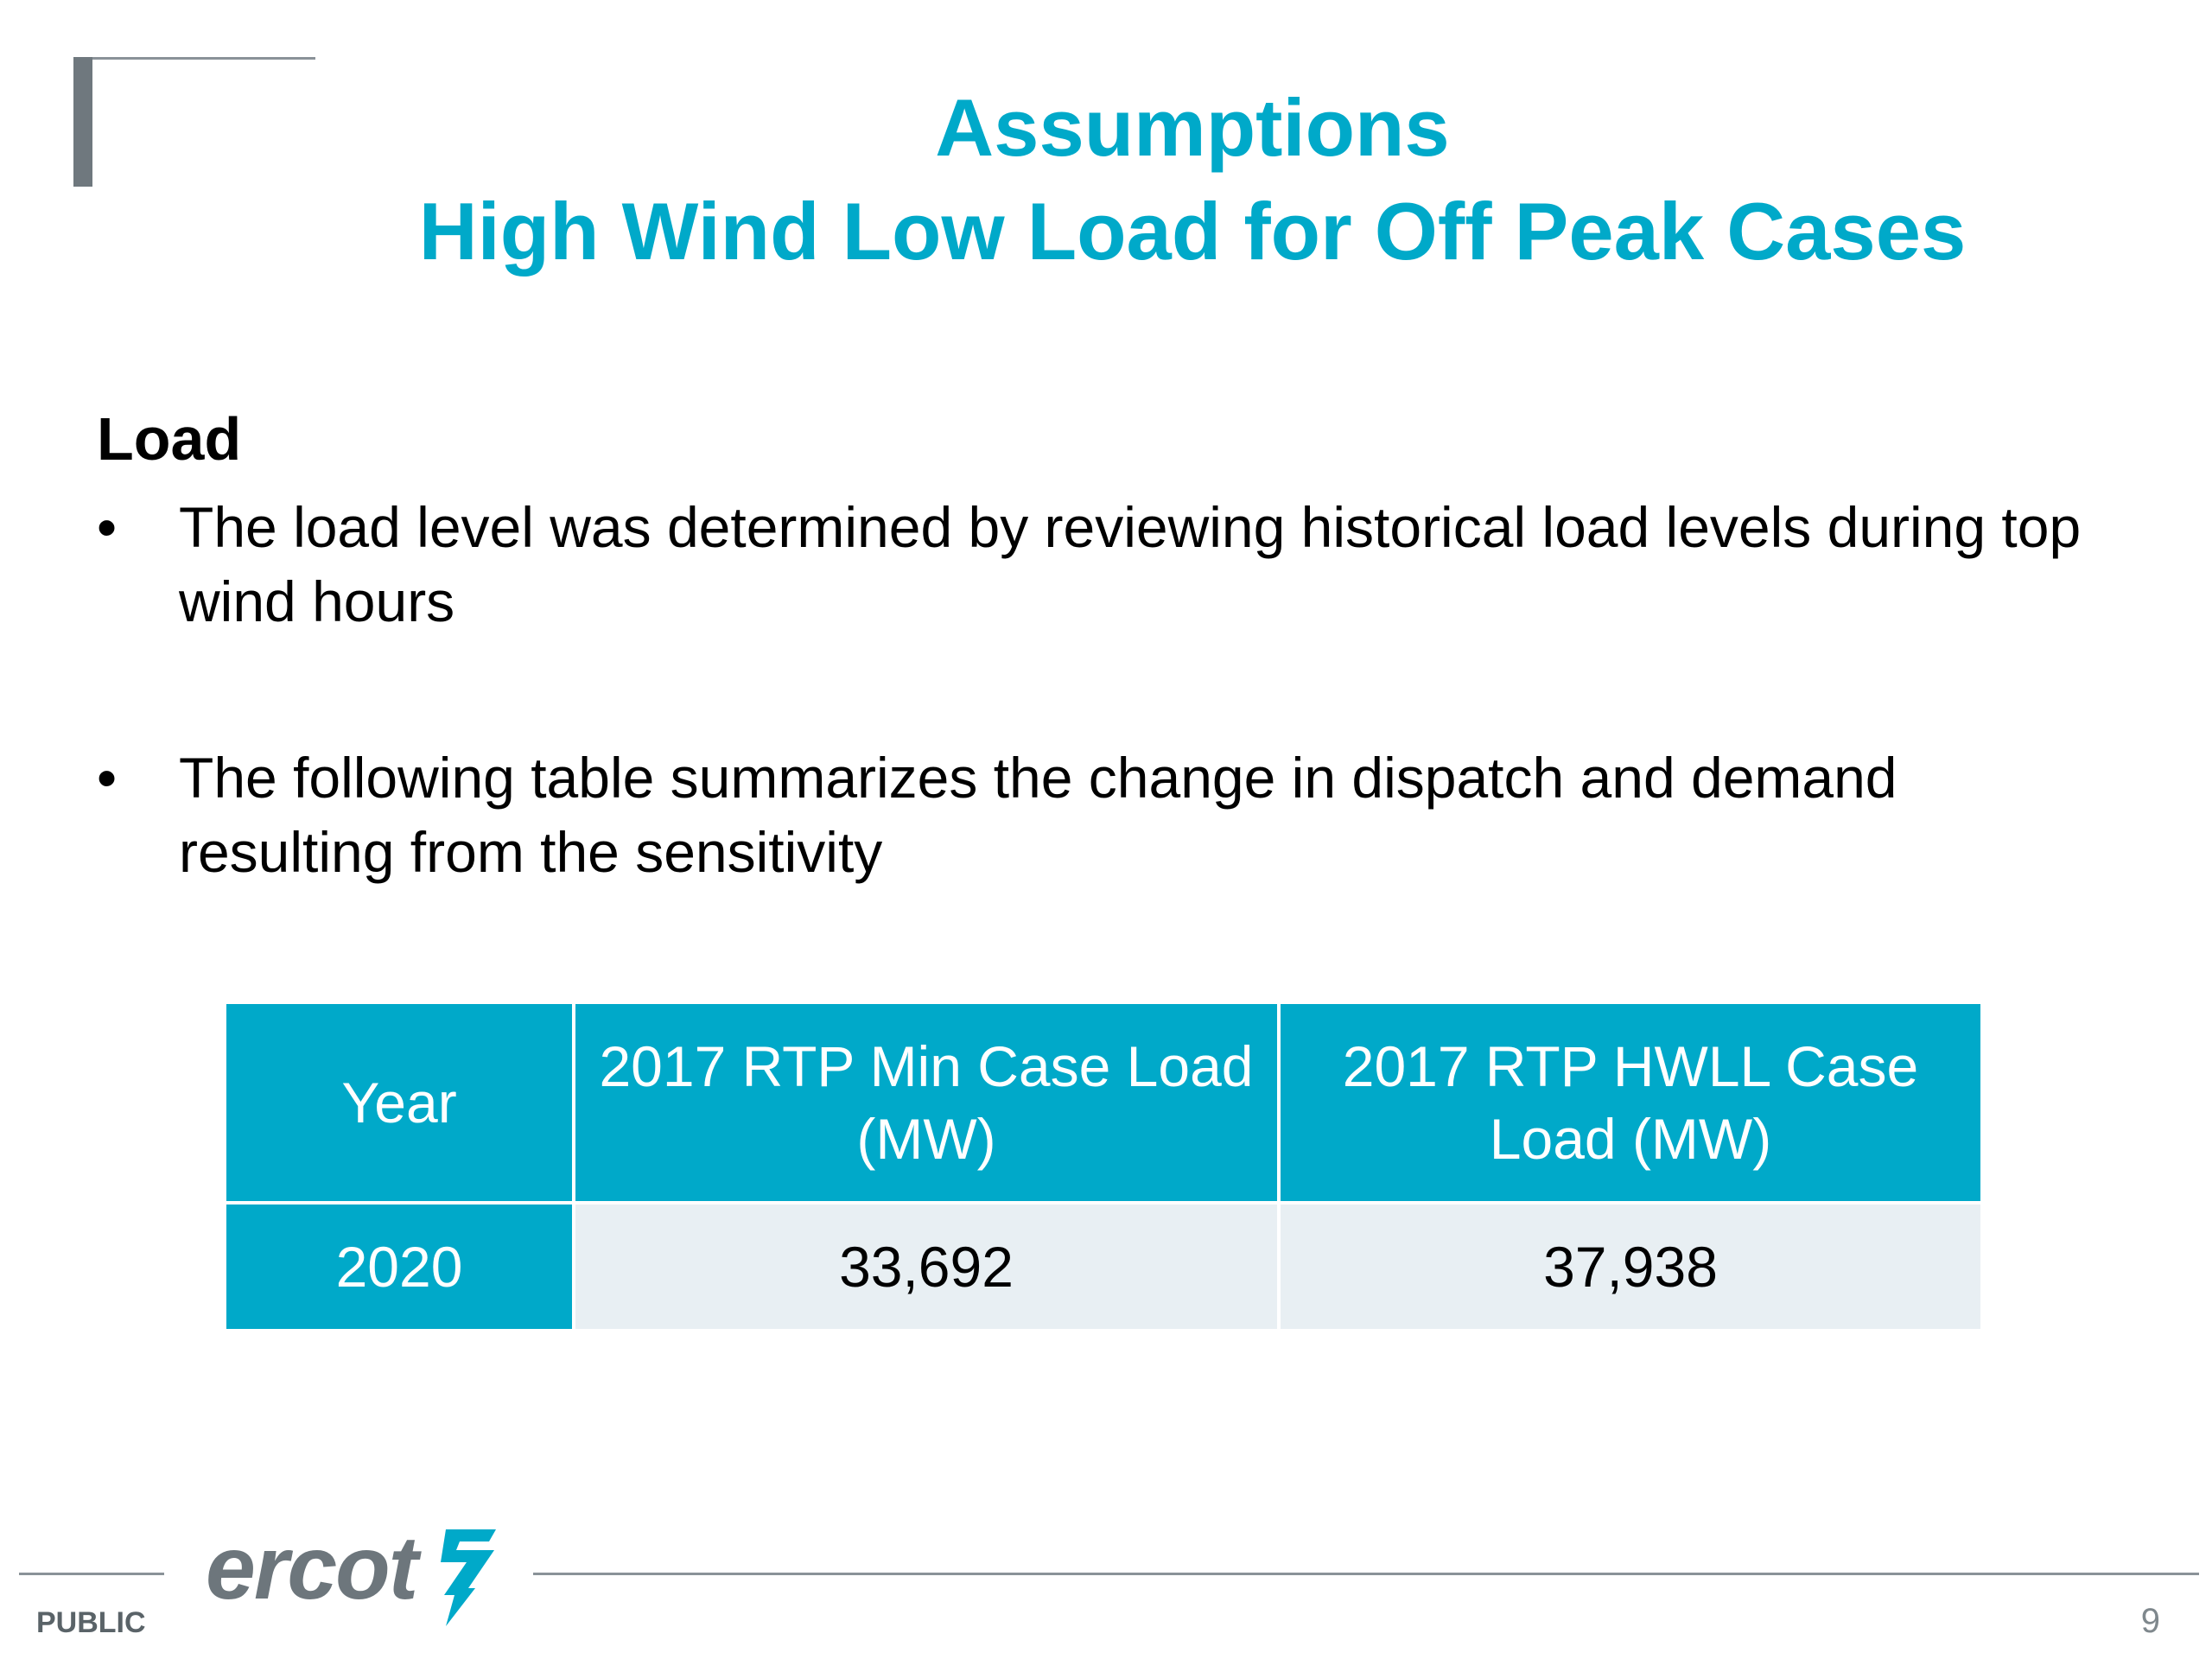  Describe the element at coordinates (399, 1266) in the screenshot. I see `cell-year: 2020` at that location.